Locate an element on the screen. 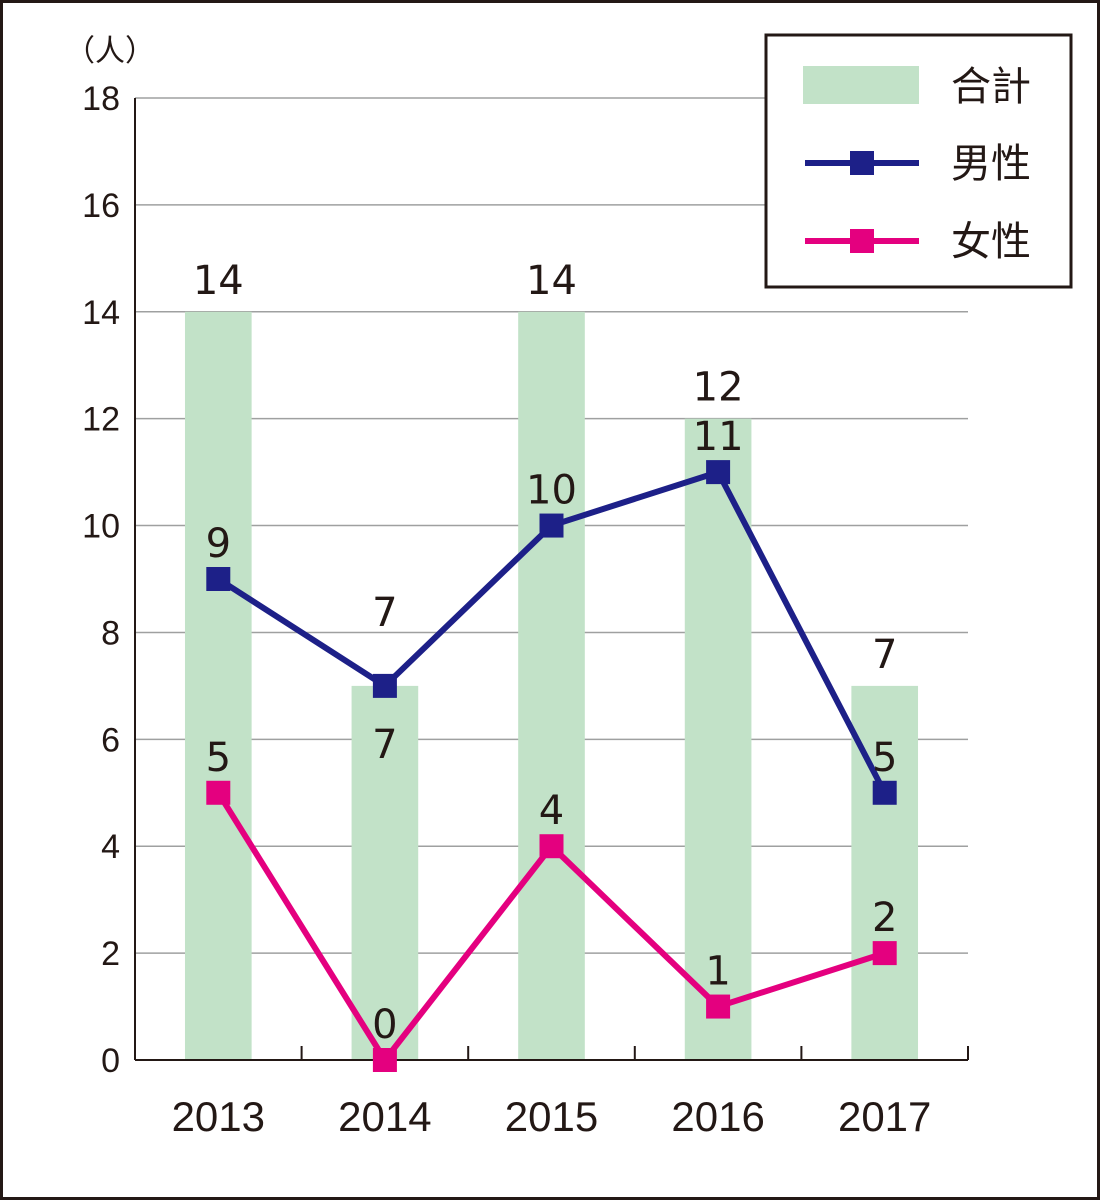 The height and width of the screenshot is (1203, 1100). y-tick-label: 16 is located at coordinates (101, 206).